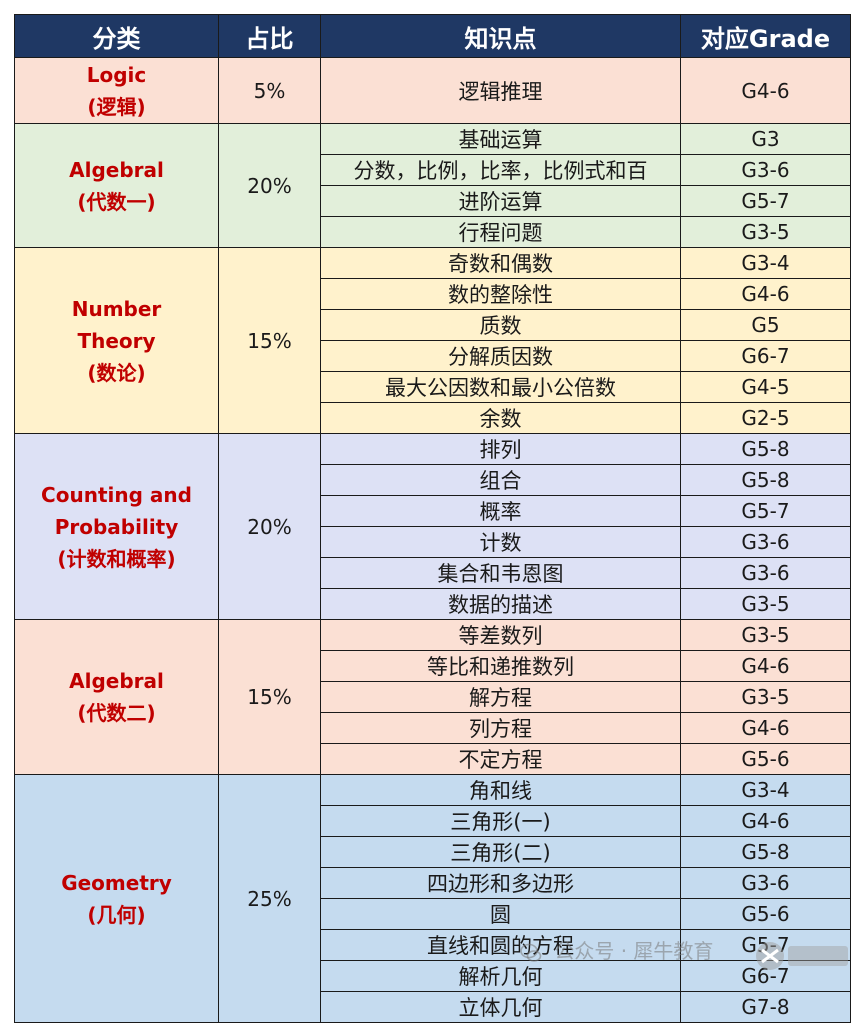 This screenshot has width=861, height=1023. Describe the element at coordinates (116, 90) in the screenshot. I see `category-cell-logic: Logic (逻辑)` at that location.